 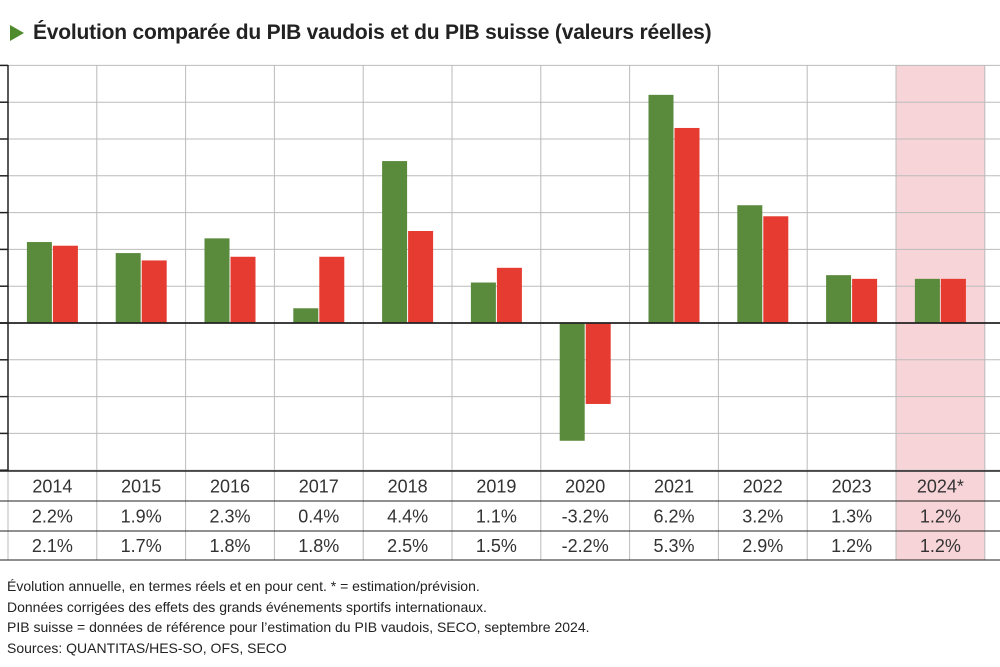 What do you see at coordinates (318, 517) in the screenshot?
I see `table-value-vaud: 0.4%` at bounding box center [318, 517].